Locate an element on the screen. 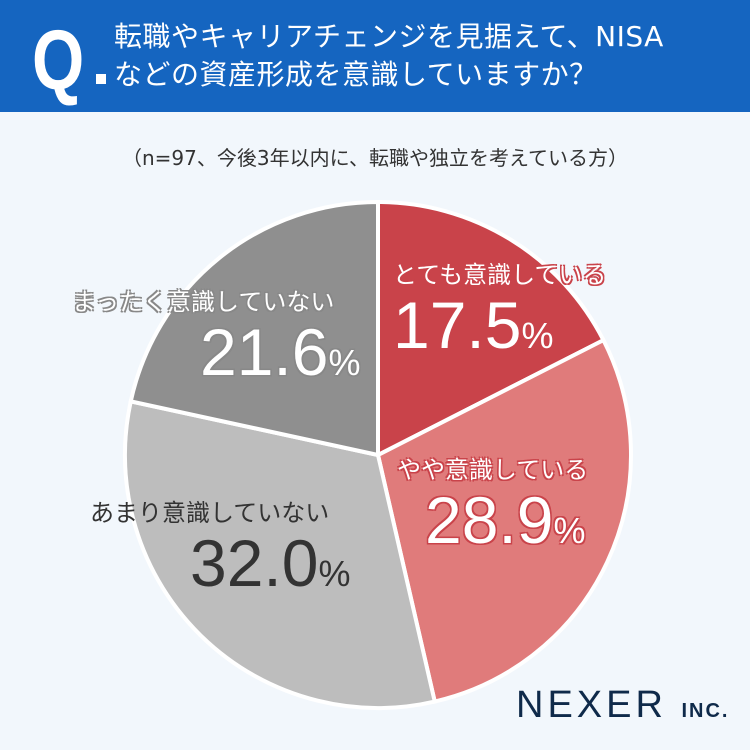 The width and height of the screenshot is (750, 750). slice-label-somewhat: やや意識している 28.9% is located at coordinates (492, 502).